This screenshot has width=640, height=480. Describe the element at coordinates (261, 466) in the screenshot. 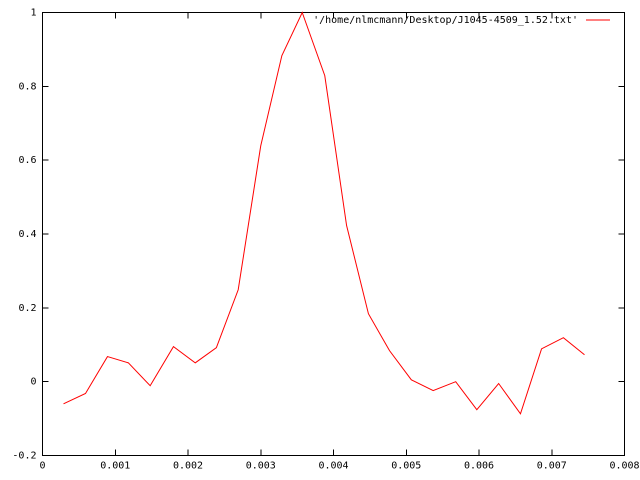

I see `x-tick-label: 0.003` at that location.